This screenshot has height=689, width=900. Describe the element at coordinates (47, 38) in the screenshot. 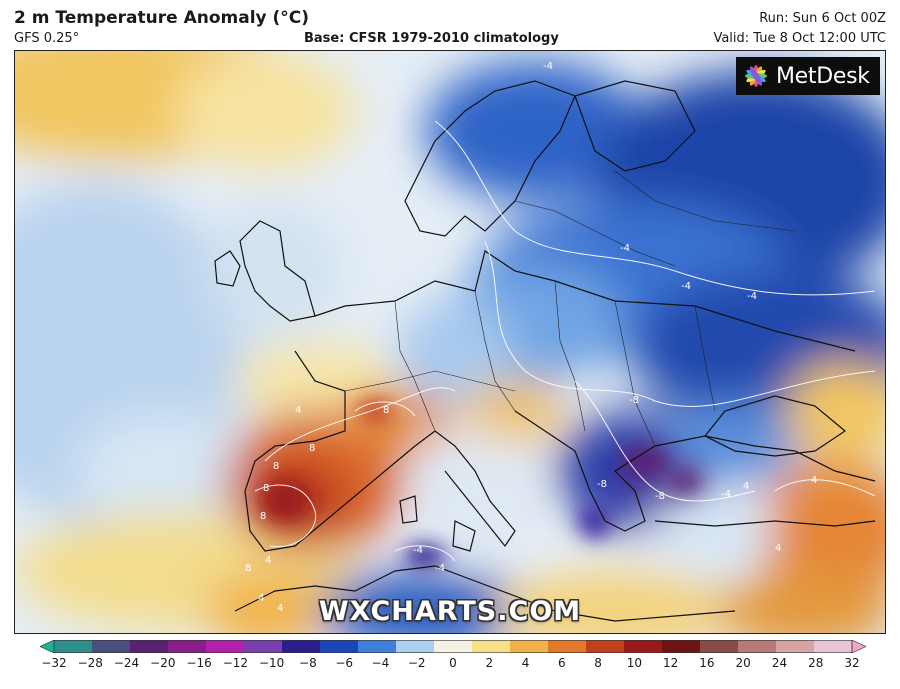

I see `model-label: GFS 0.25°` at that location.